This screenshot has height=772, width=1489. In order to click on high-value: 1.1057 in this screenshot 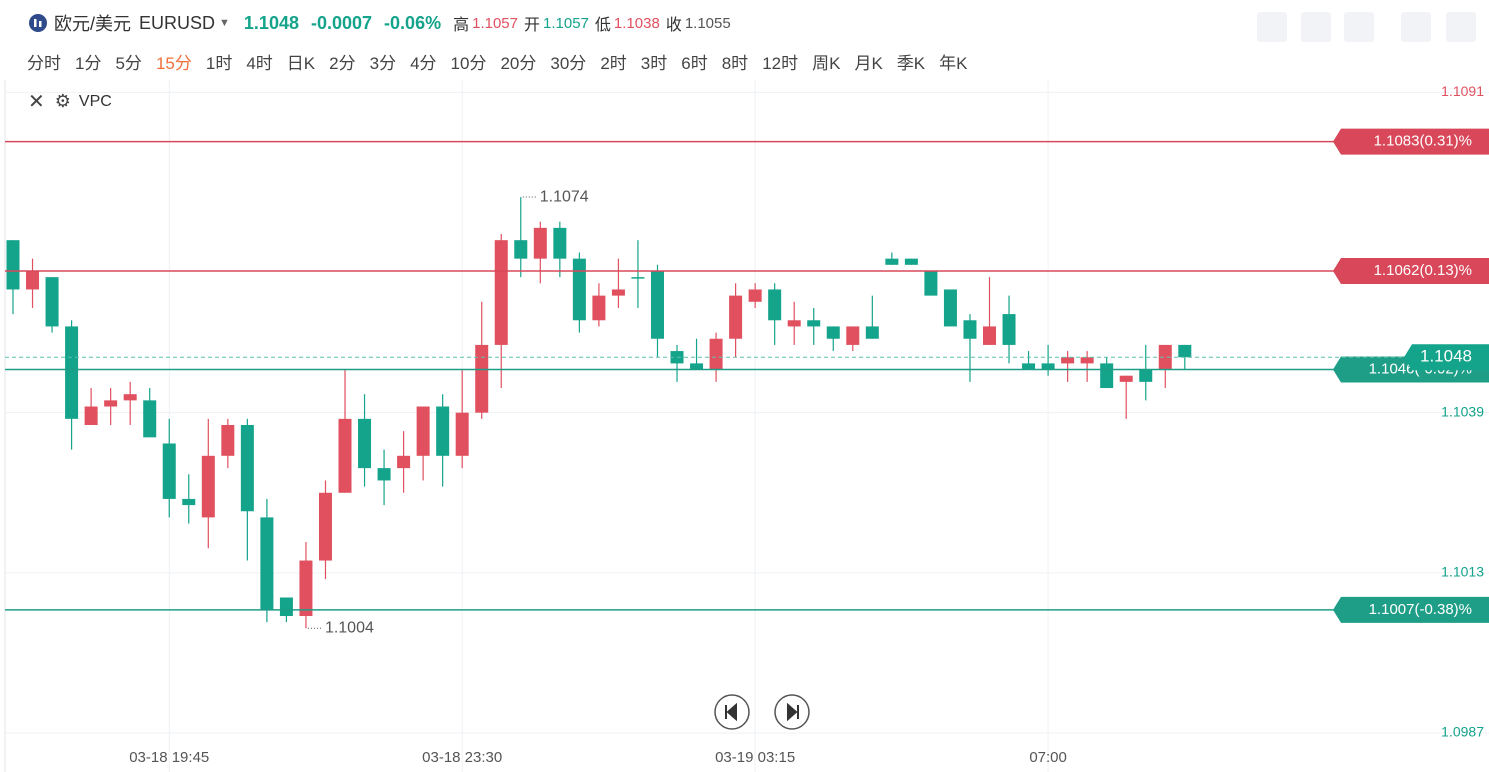, I will do `click(495, 23)`.